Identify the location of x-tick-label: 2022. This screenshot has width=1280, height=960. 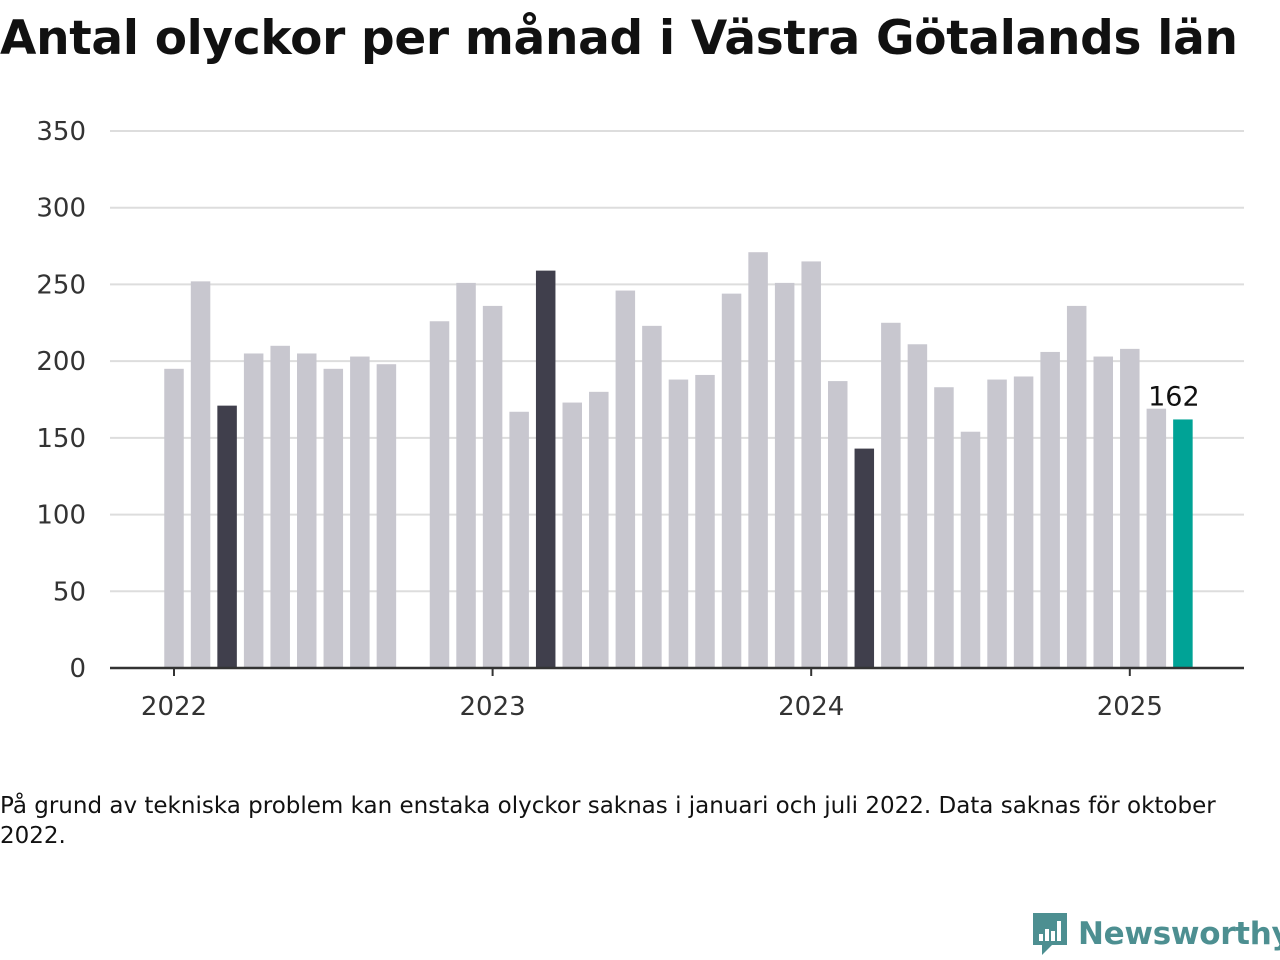
(174, 707).